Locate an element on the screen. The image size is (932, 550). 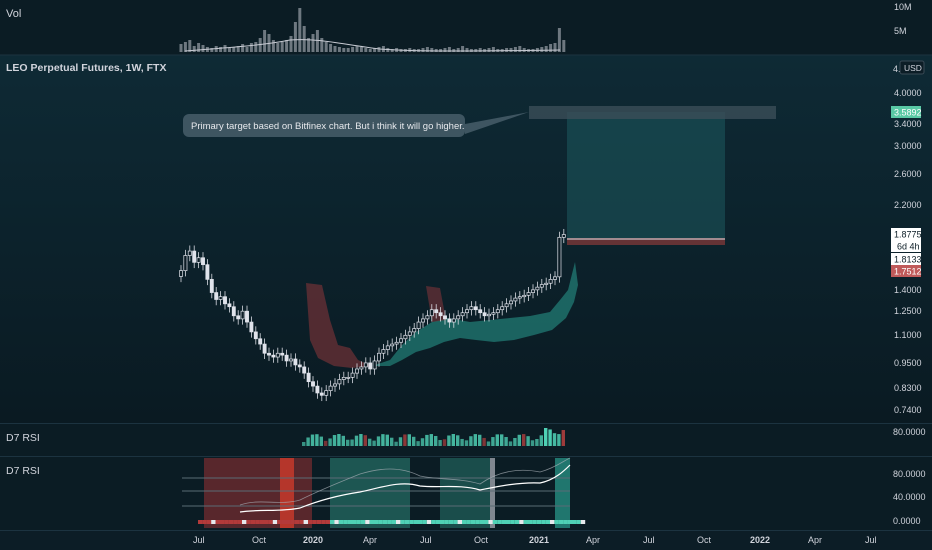
rsi-pane-2-axis-label: 0.0000 is located at coordinates (907, 521).